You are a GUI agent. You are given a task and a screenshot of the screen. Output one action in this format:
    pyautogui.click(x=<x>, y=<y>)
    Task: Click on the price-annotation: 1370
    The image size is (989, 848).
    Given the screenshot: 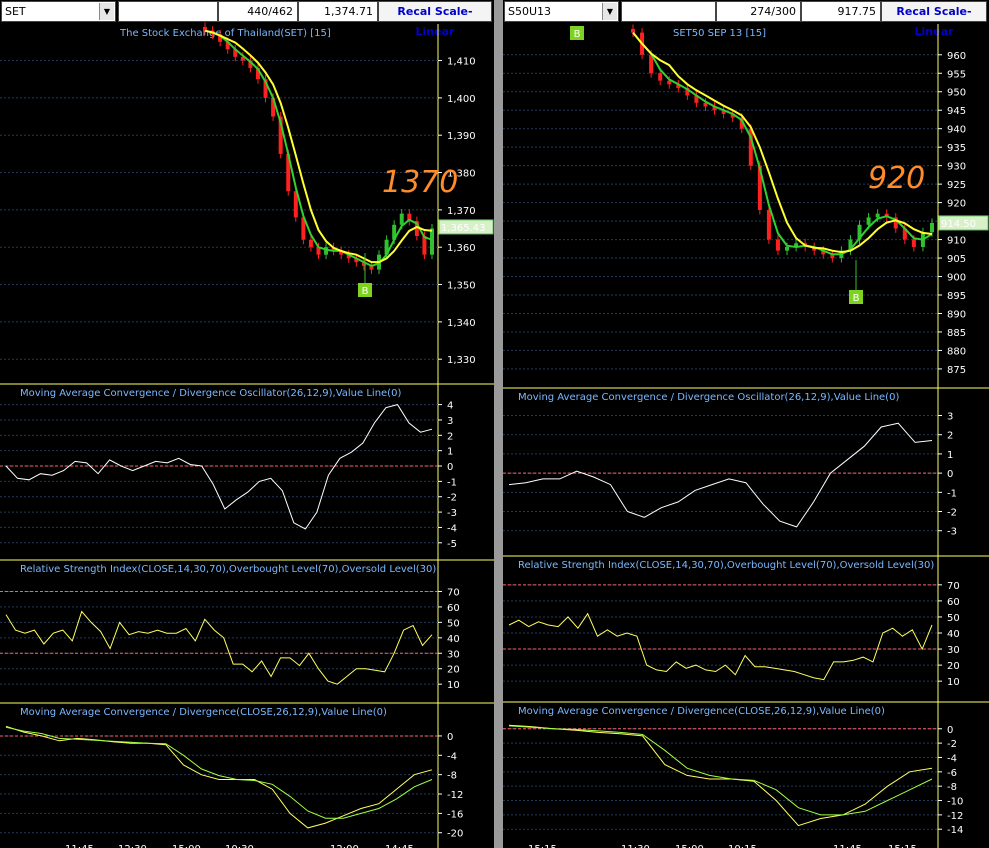 What is the action you would take?
    pyautogui.click(x=420, y=182)
    